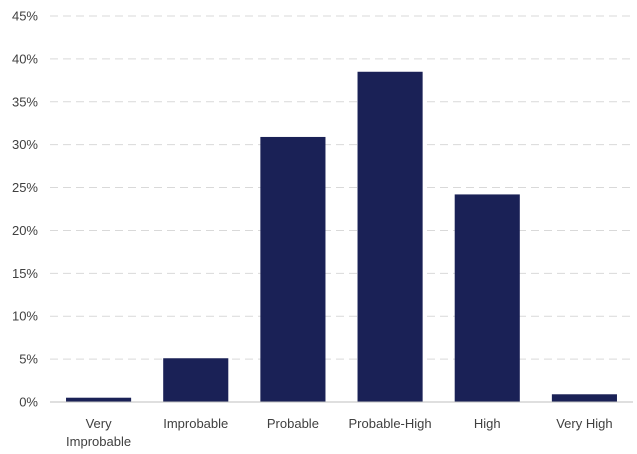  Describe the element at coordinates (25, 58) in the screenshot. I see `y-tick-label: 40%` at that location.